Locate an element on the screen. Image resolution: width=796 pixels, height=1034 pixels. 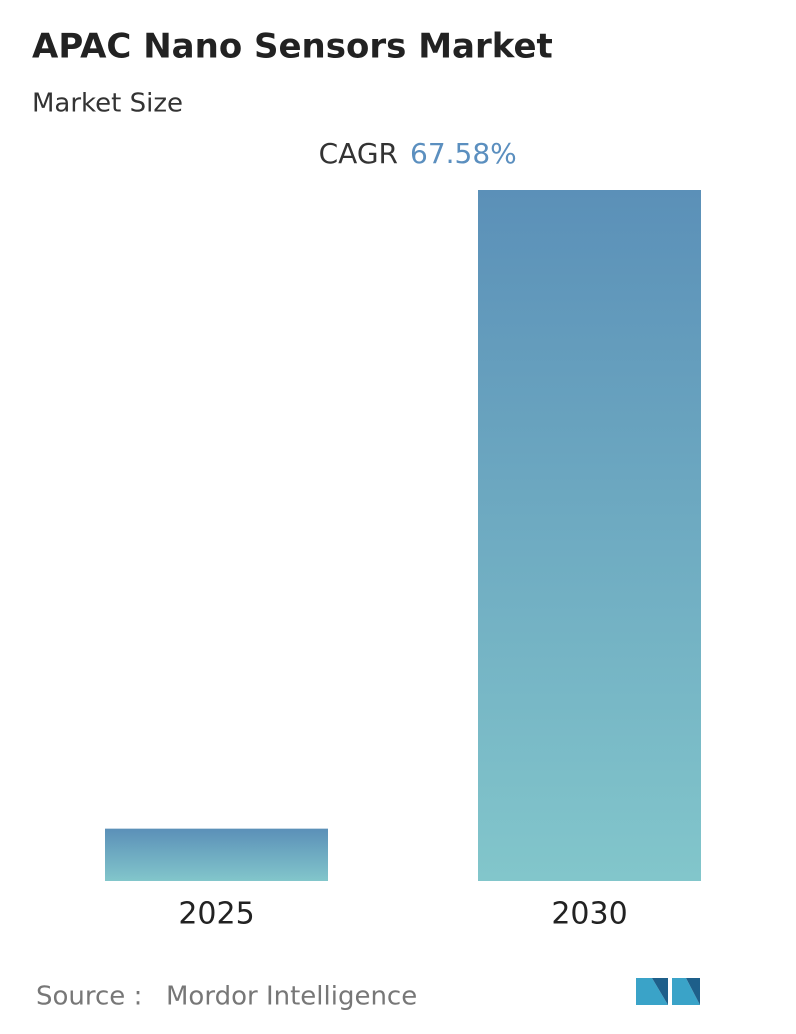
source: Mordor Intelligence is located at coordinates (291, 997).